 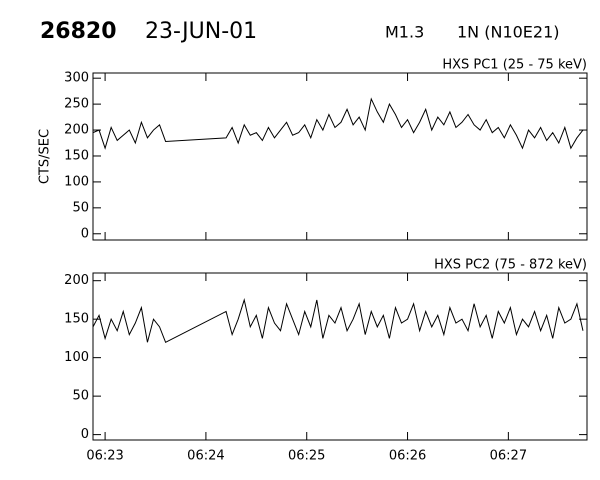 What do you see at coordinates (404, 32) in the screenshot?
I see `flare-class: M1.3` at bounding box center [404, 32].